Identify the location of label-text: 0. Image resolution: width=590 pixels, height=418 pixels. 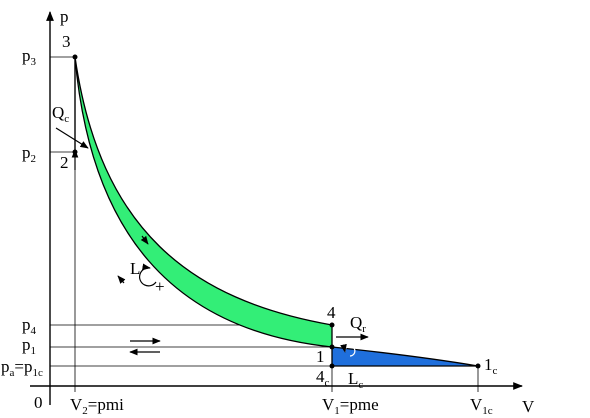
(38, 402).